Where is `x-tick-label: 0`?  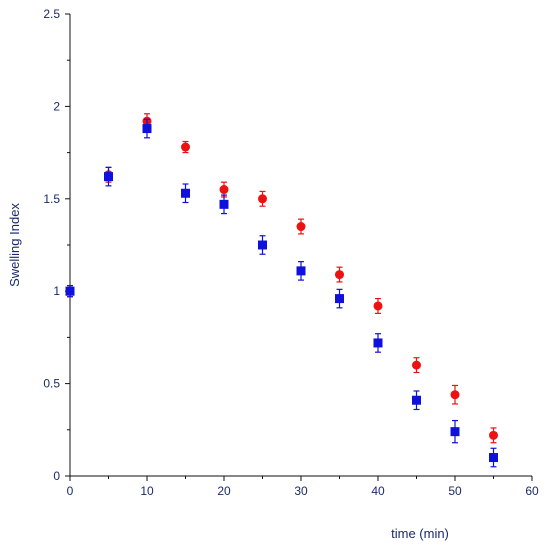
x-tick-label: 0 is located at coordinates (70, 491).